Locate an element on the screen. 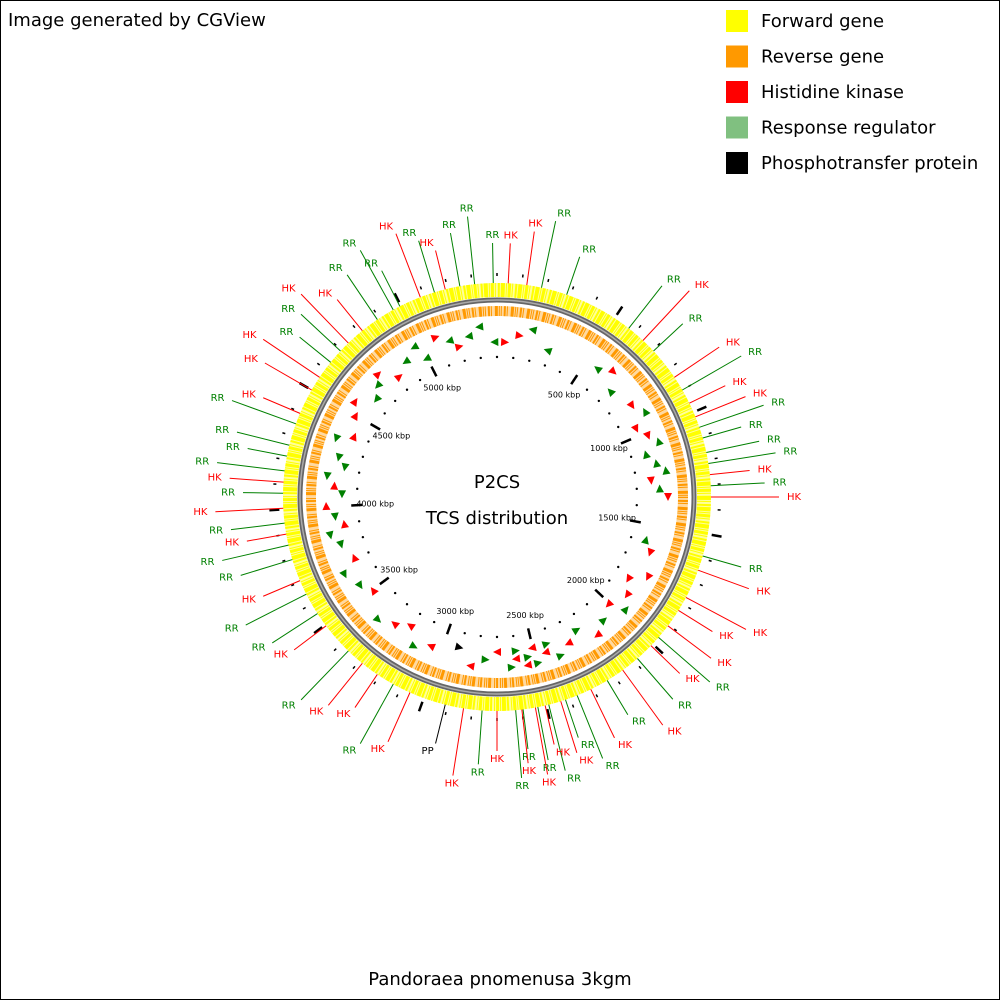 This screenshot has height=1000, width=1000. credit: Image generated by CGView is located at coordinates (137, 20).